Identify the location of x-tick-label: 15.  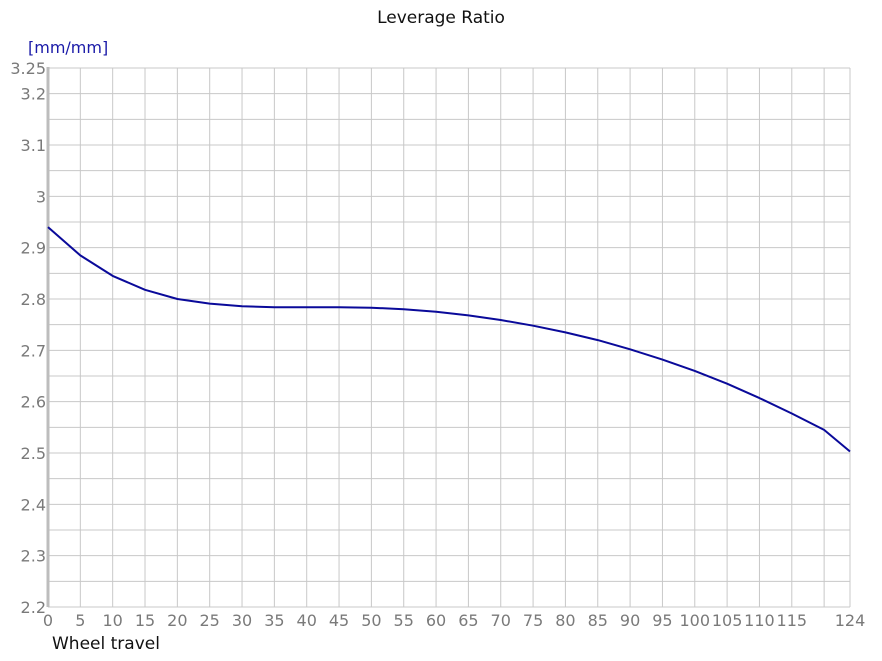
(145, 620).